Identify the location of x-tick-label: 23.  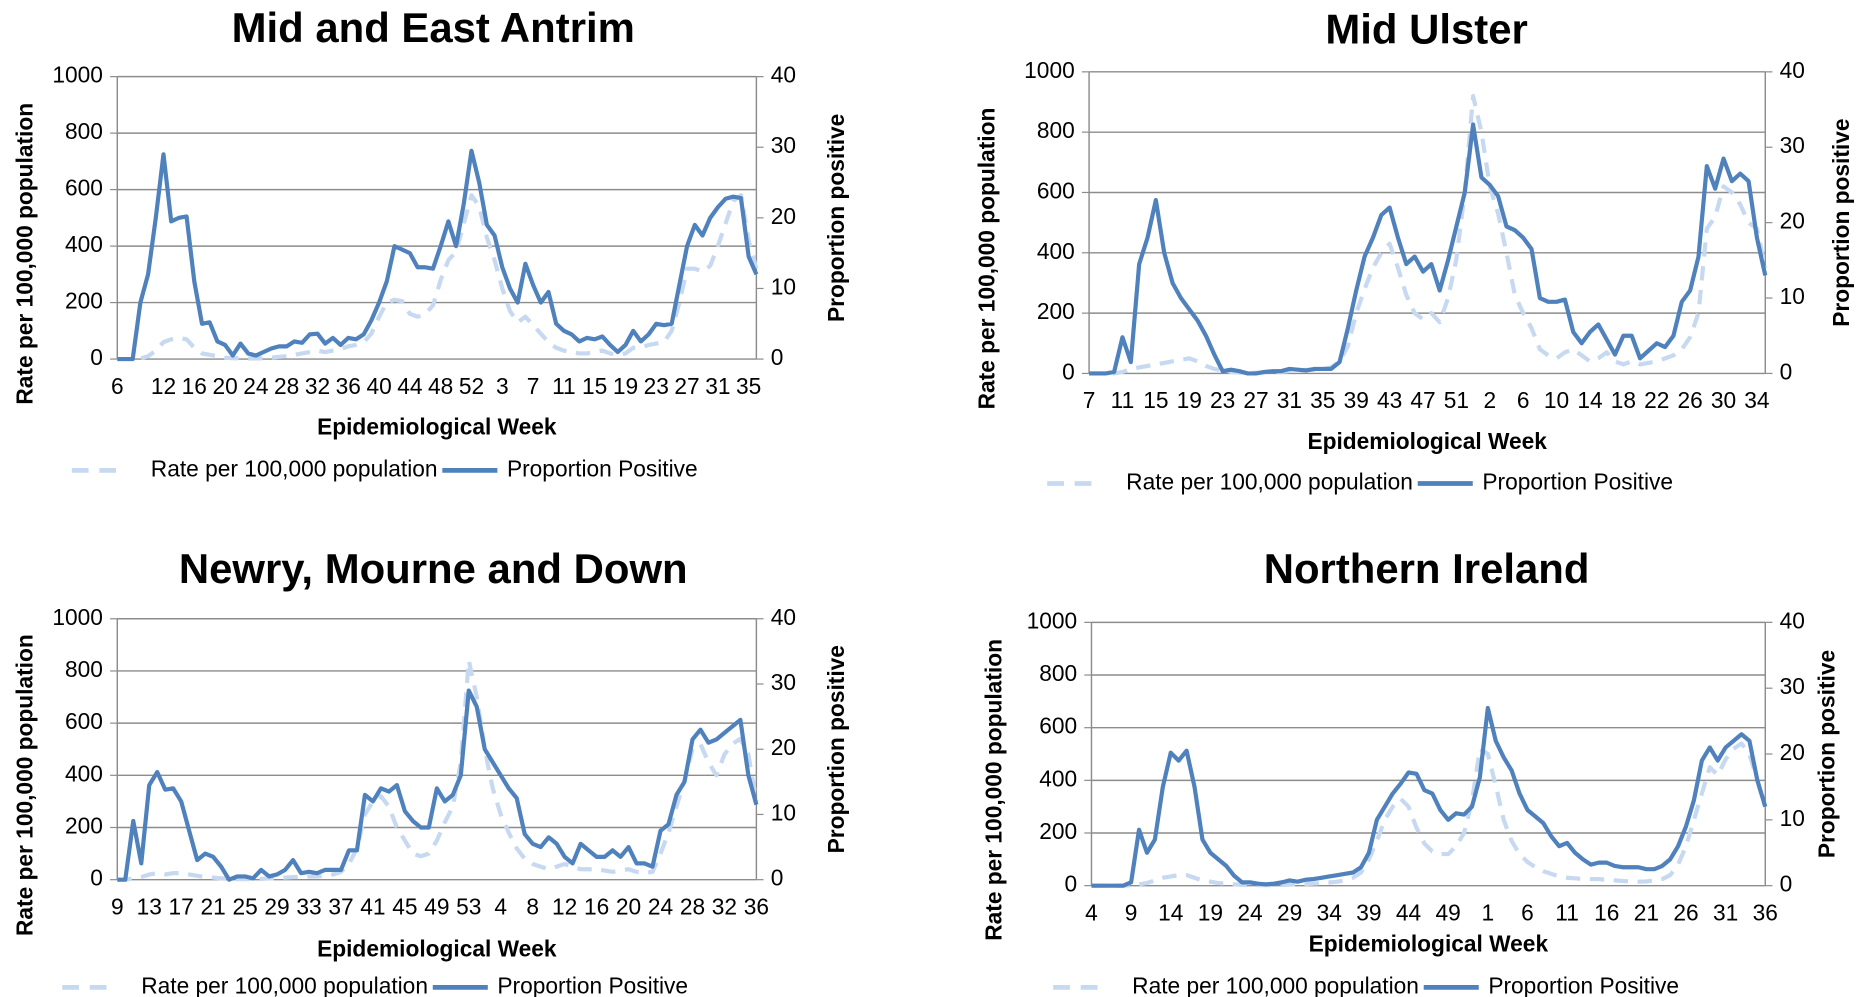
(1222, 400).